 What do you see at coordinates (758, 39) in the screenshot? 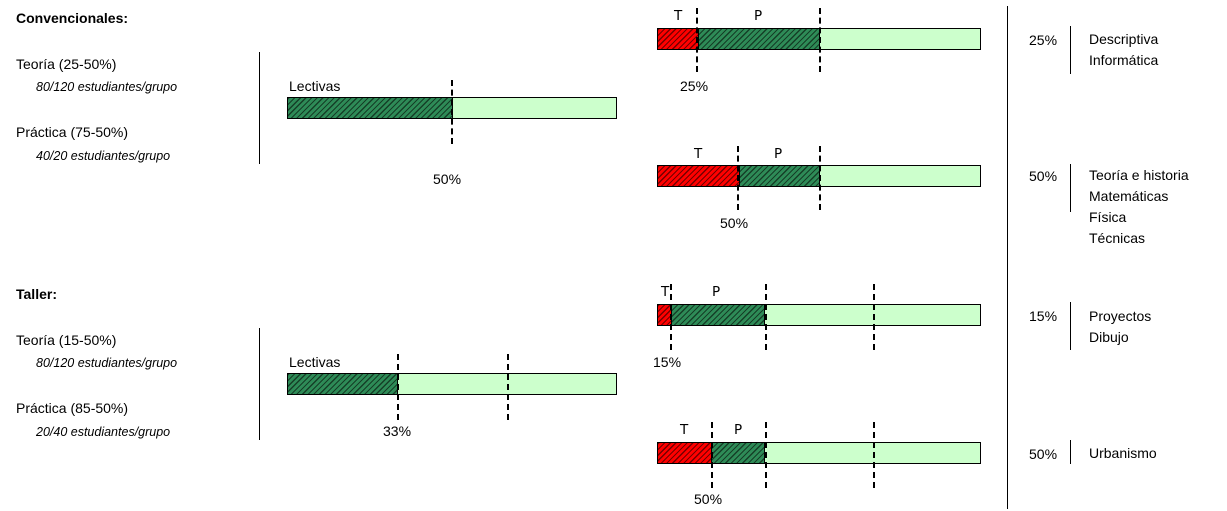
I see `conv-r1-practice` at bounding box center [758, 39].